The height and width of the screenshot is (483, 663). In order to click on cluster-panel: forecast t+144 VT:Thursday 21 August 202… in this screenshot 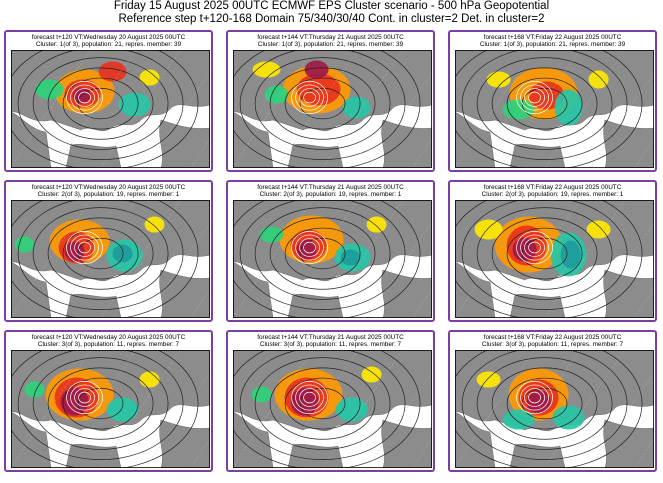, I will do `click(330, 101)`.